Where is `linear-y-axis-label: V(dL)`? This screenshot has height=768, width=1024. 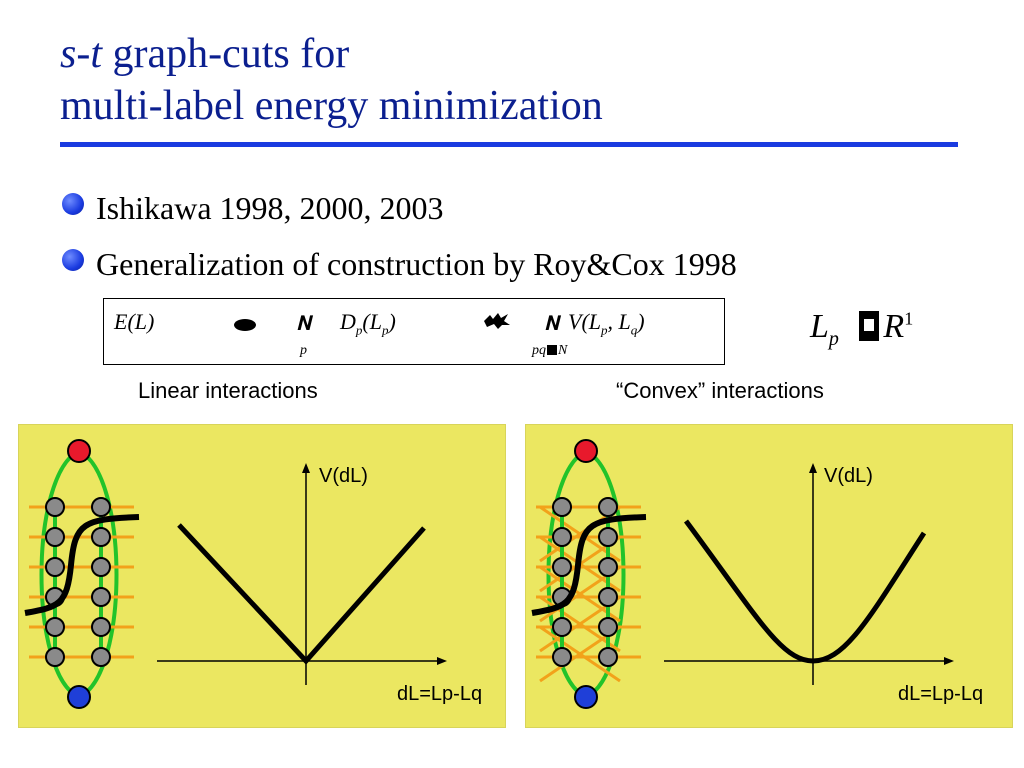 linear-y-axis-label: V(dL) is located at coordinates (343, 476).